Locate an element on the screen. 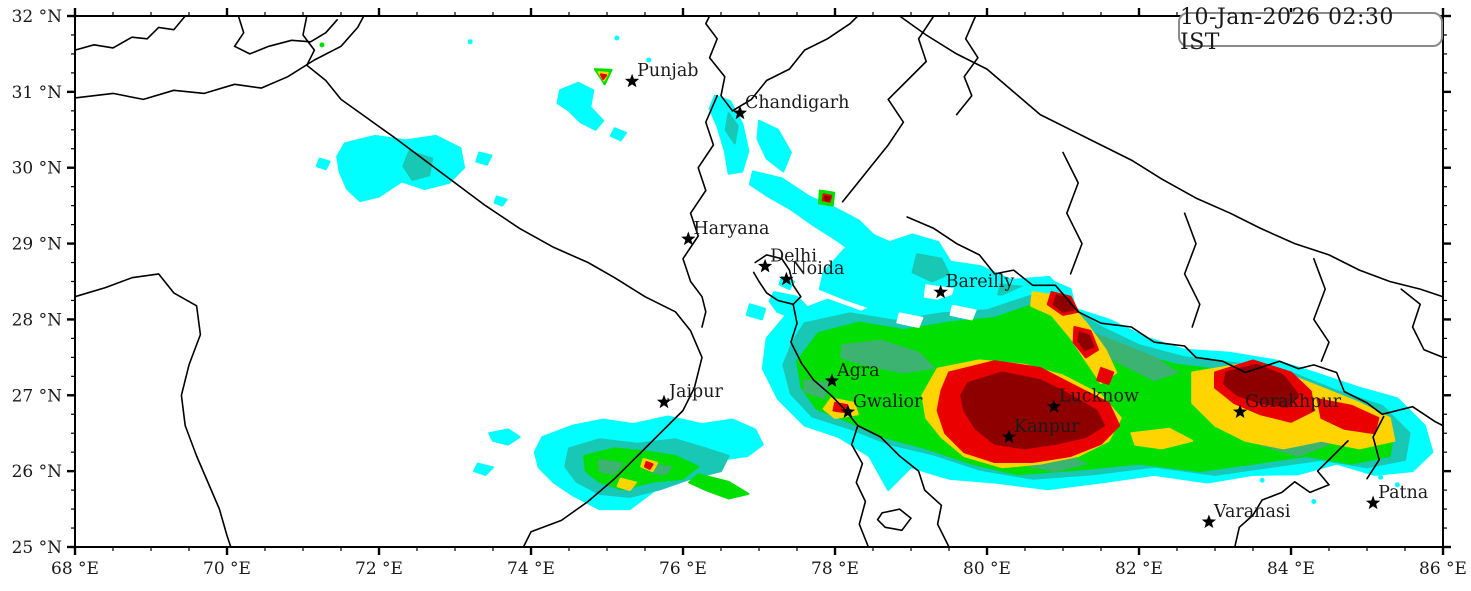 This screenshot has width=1471, height=591. x-tick-label: 72 °E is located at coordinates (379, 569).